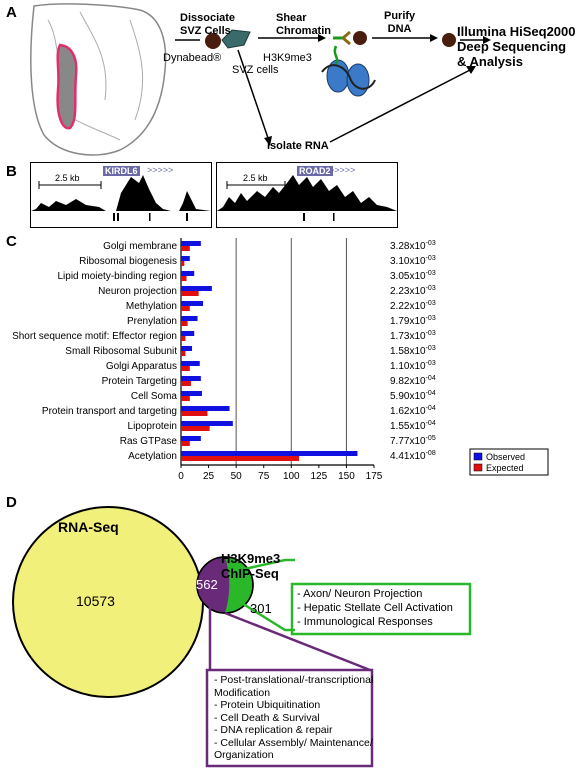  I want to click on category-label: Cell Soma, so click(154, 396).